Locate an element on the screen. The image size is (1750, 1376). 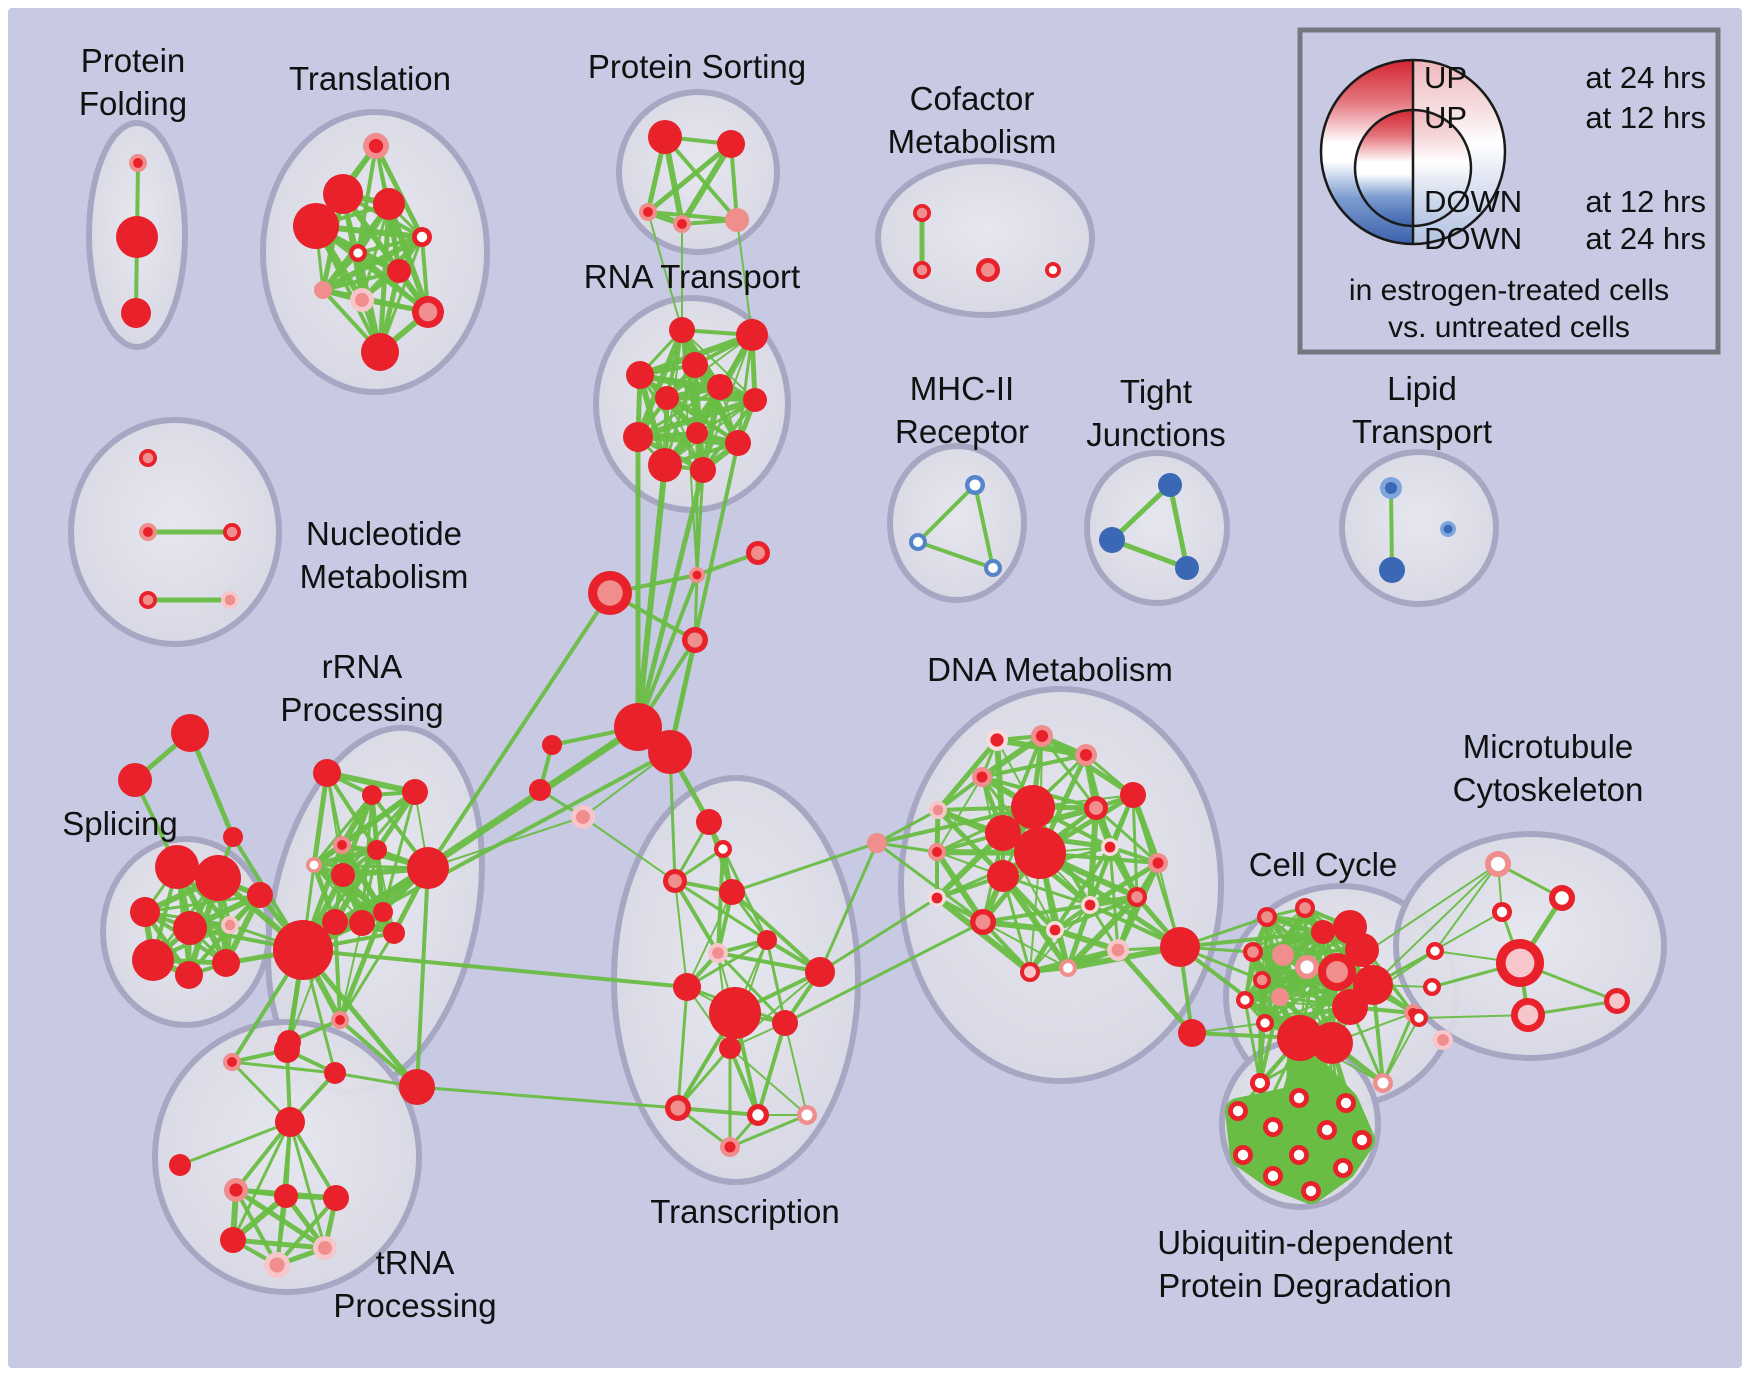
cluster-label-dna-metabolism: DNA Metabolism is located at coordinates (1050, 669).